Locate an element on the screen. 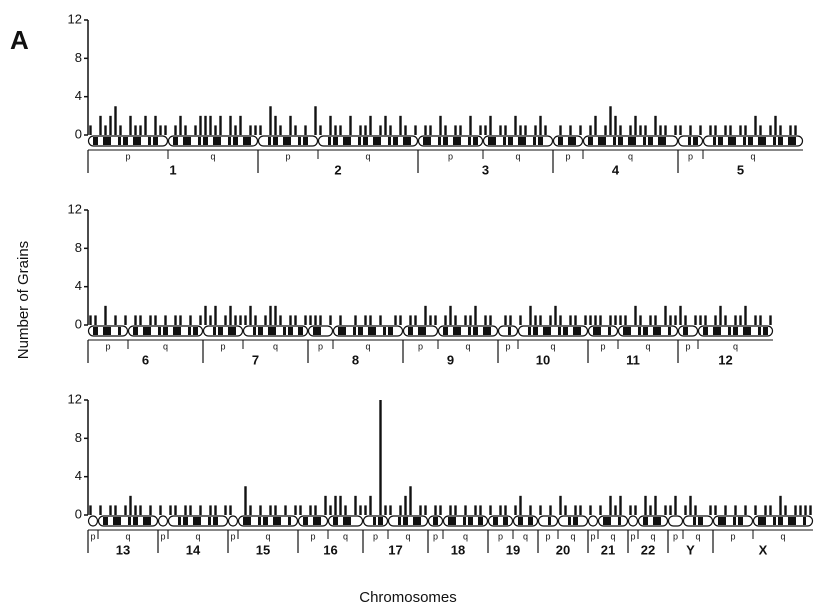  chromosome-label: 14 is located at coordinates (193, 549).